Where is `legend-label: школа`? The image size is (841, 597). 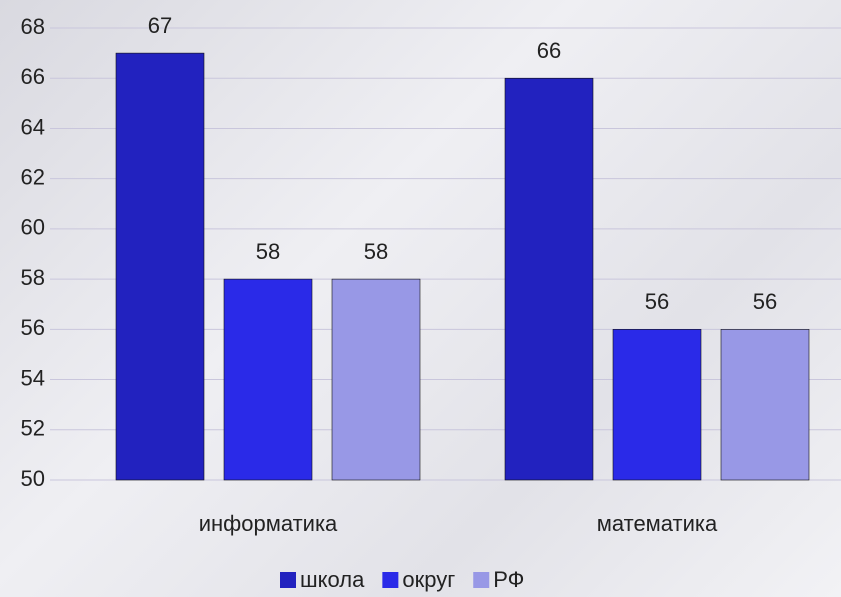 legend-label: школа is located at coordinates (332, 579).